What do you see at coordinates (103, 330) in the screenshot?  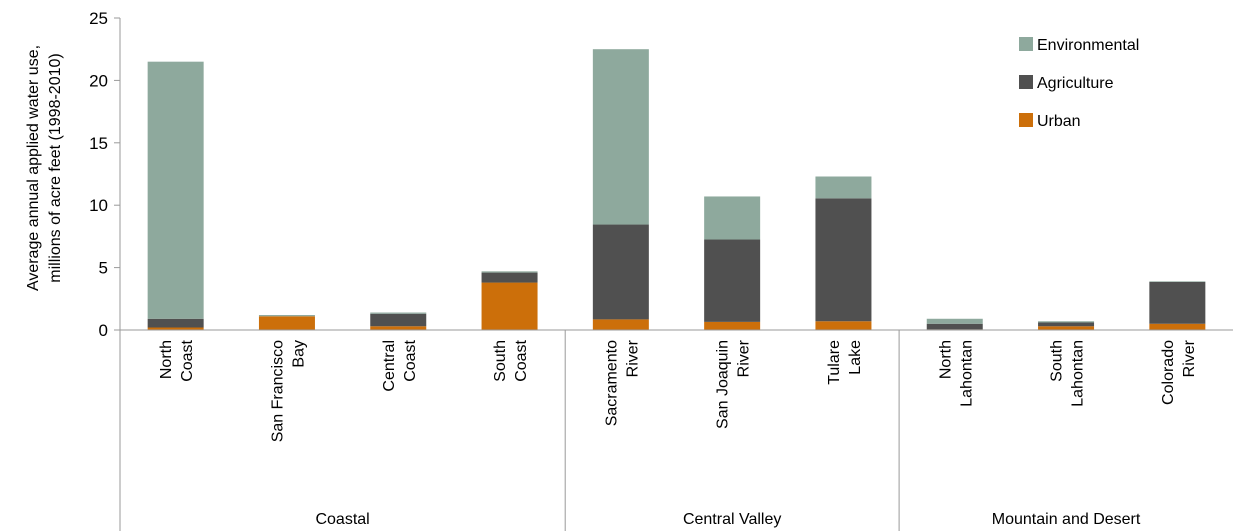 I see `y-tick-label: 0` at bounding box center [103, 330].